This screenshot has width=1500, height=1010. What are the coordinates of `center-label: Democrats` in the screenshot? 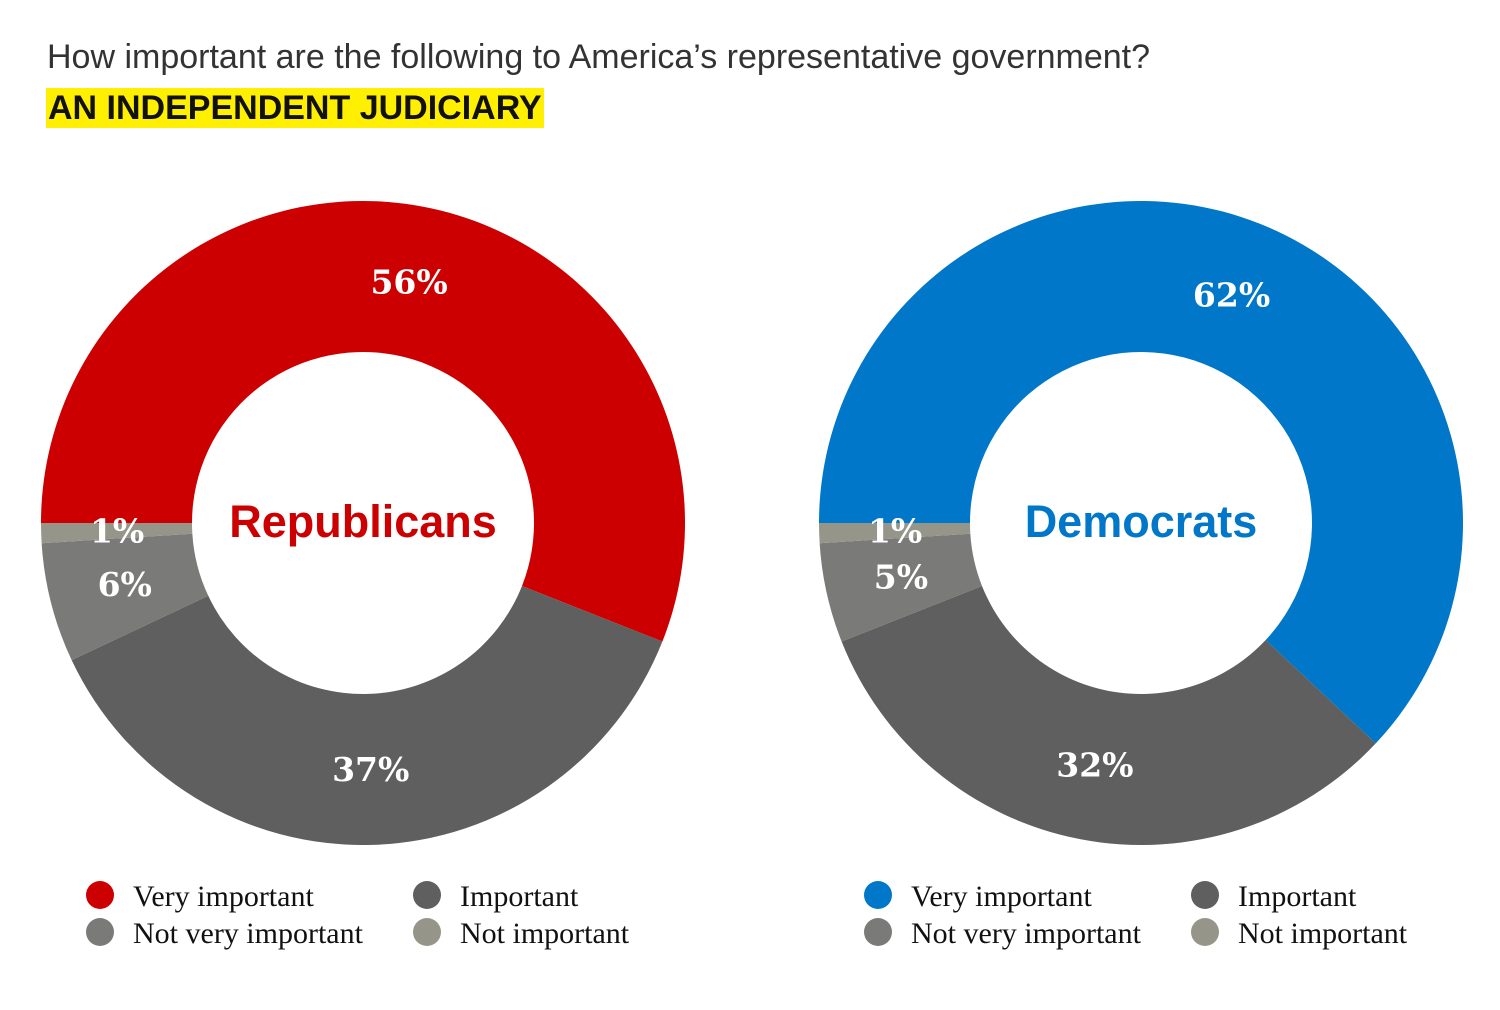 It's located at (1141, 521).